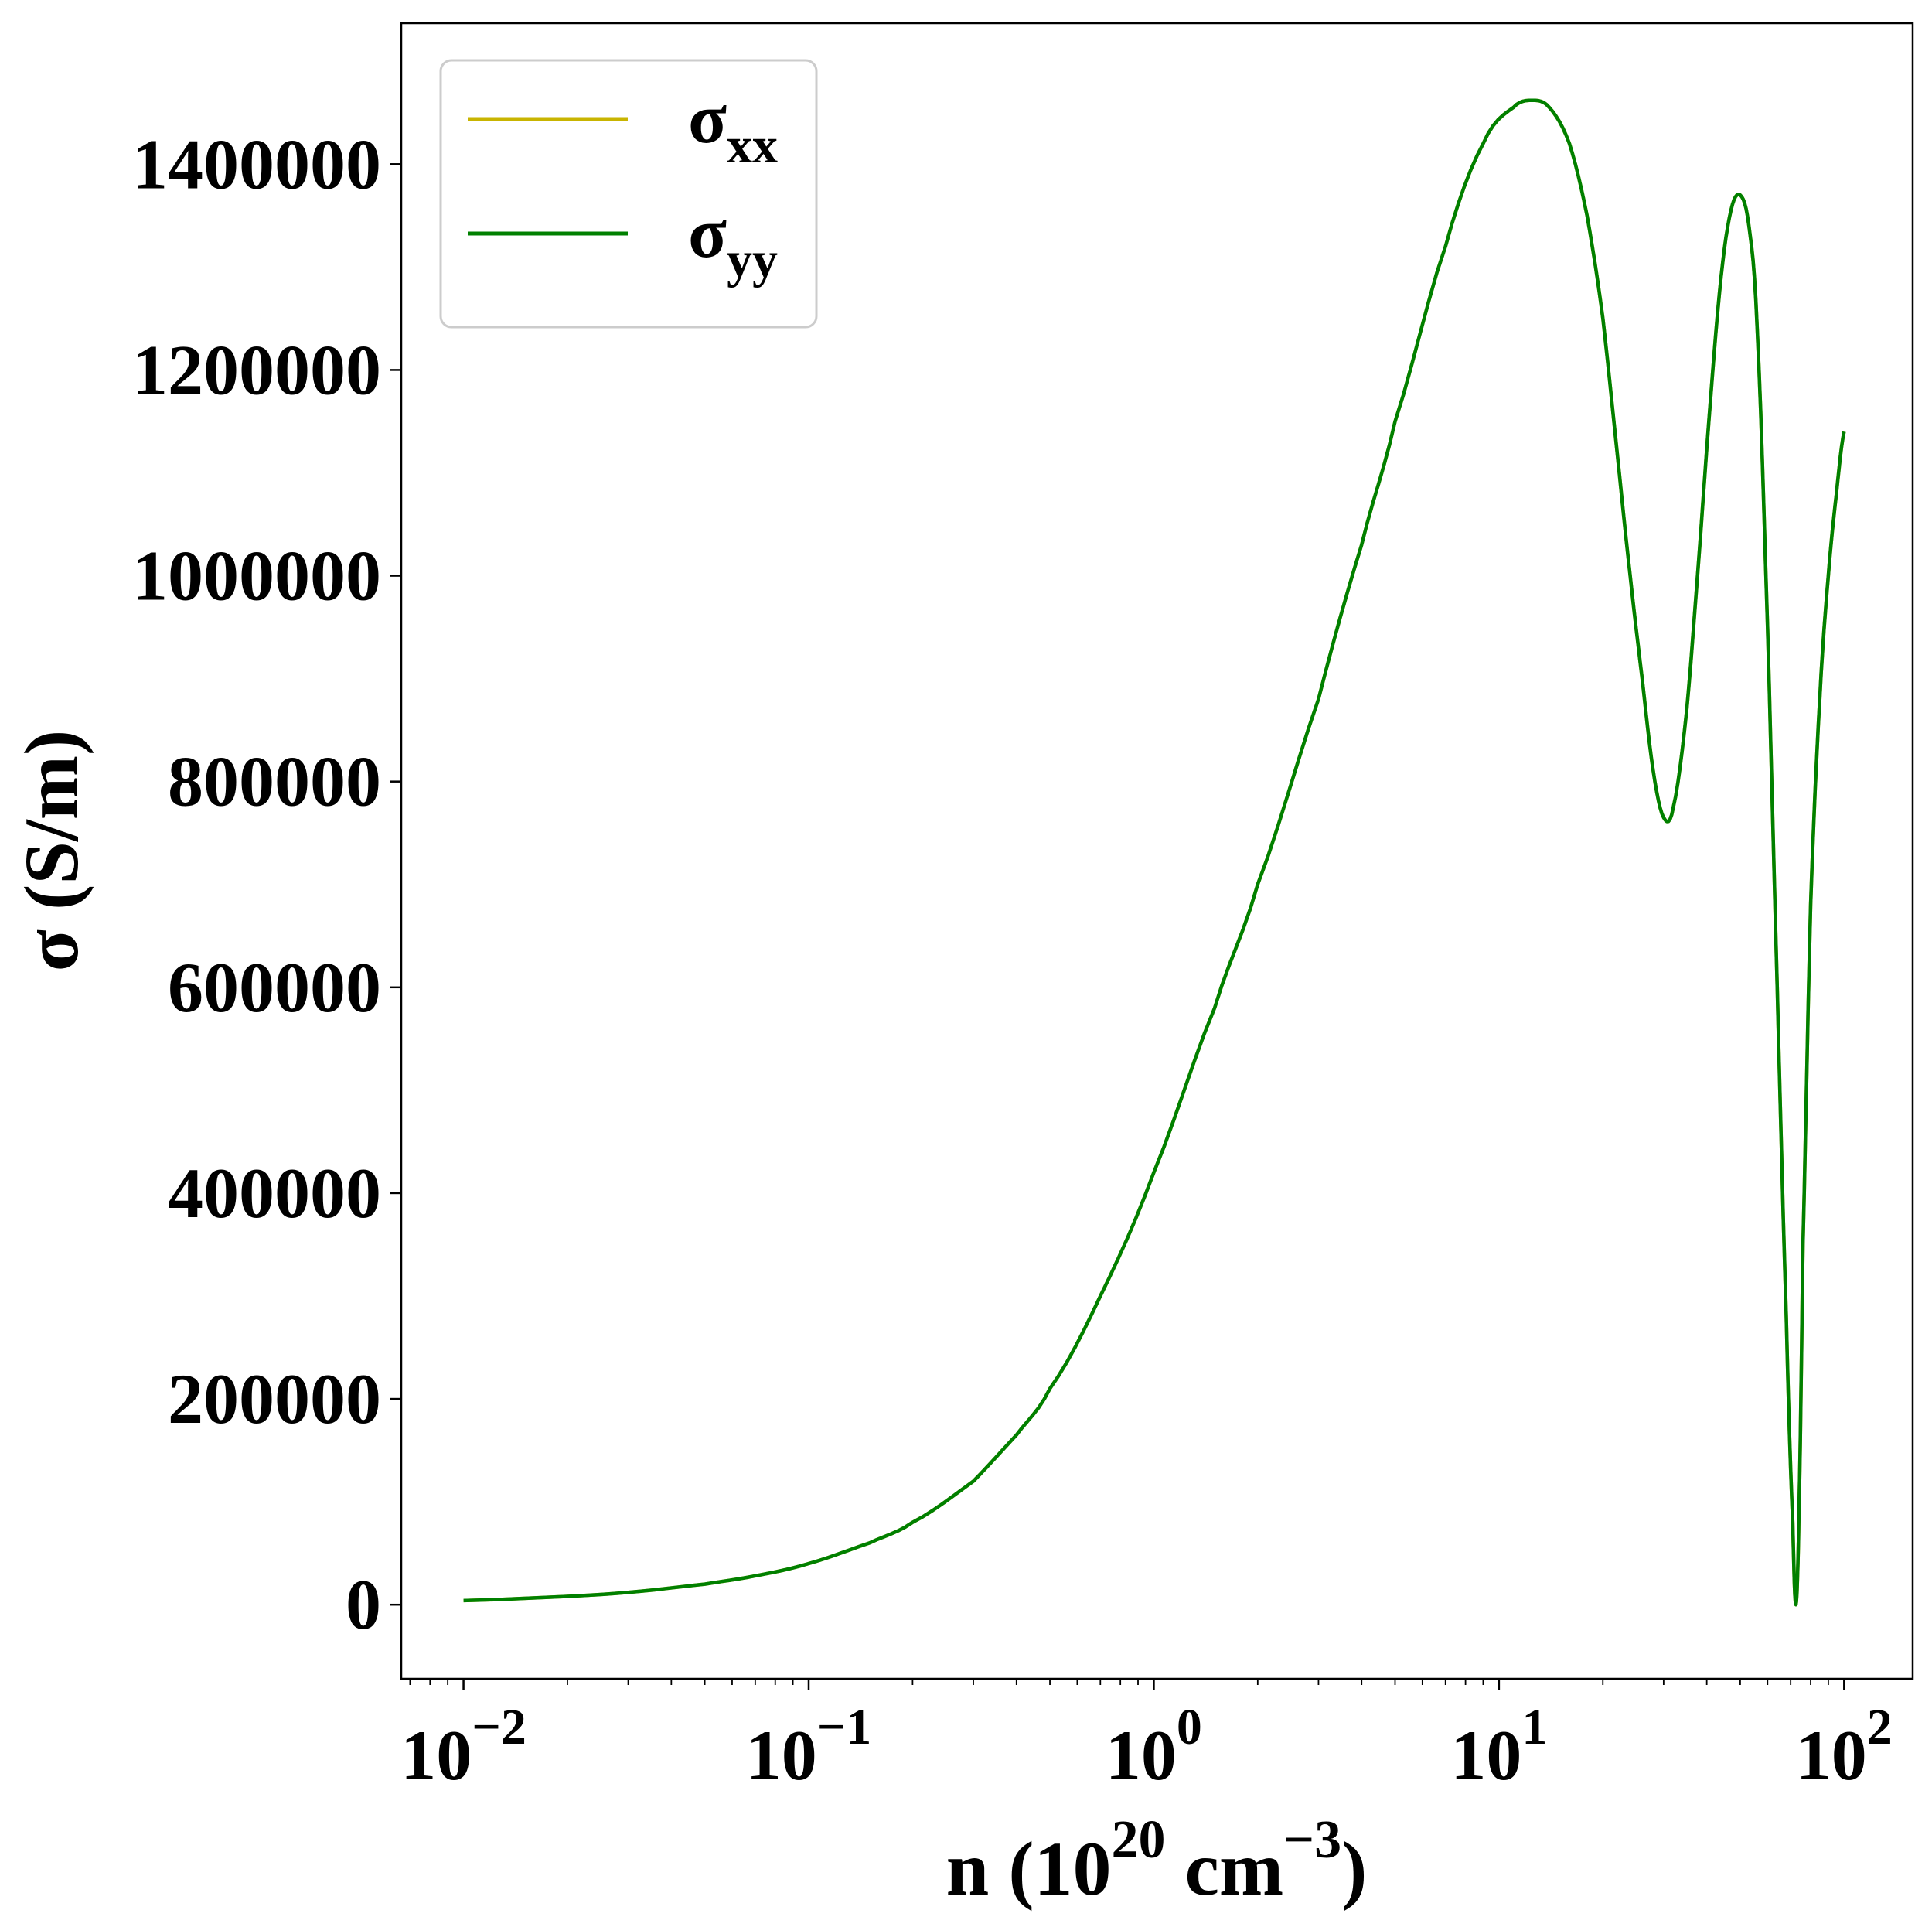 Image resolution: width=1932 pixels, height=1927 pixels. Describe the element at coordinates (463, 1747) in the screenshot. I see `x-tick-label: 10⁻²` at that location.